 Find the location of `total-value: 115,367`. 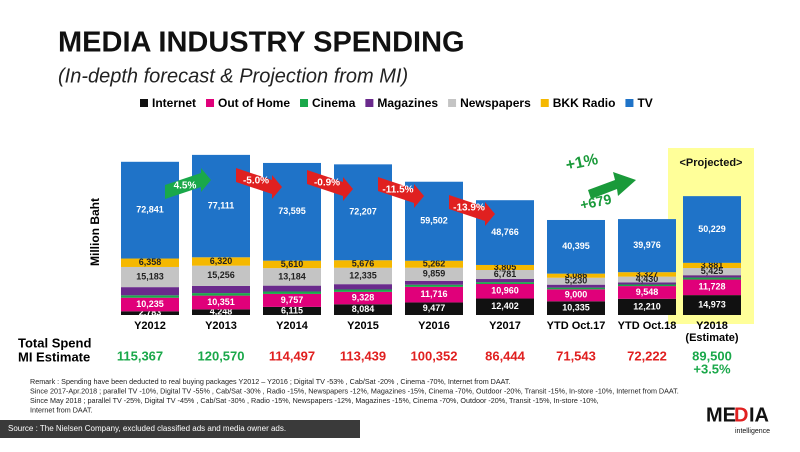

total-value: 115,367 is located at coordinates (140, 355).